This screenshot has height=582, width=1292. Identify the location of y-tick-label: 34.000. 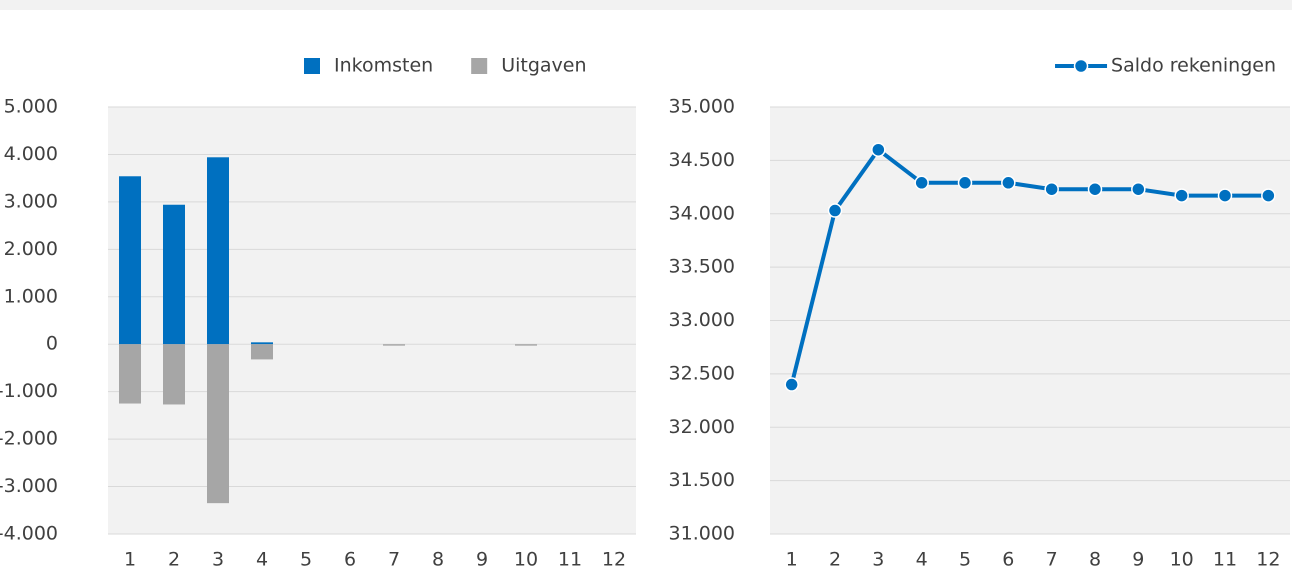
(702, 213).